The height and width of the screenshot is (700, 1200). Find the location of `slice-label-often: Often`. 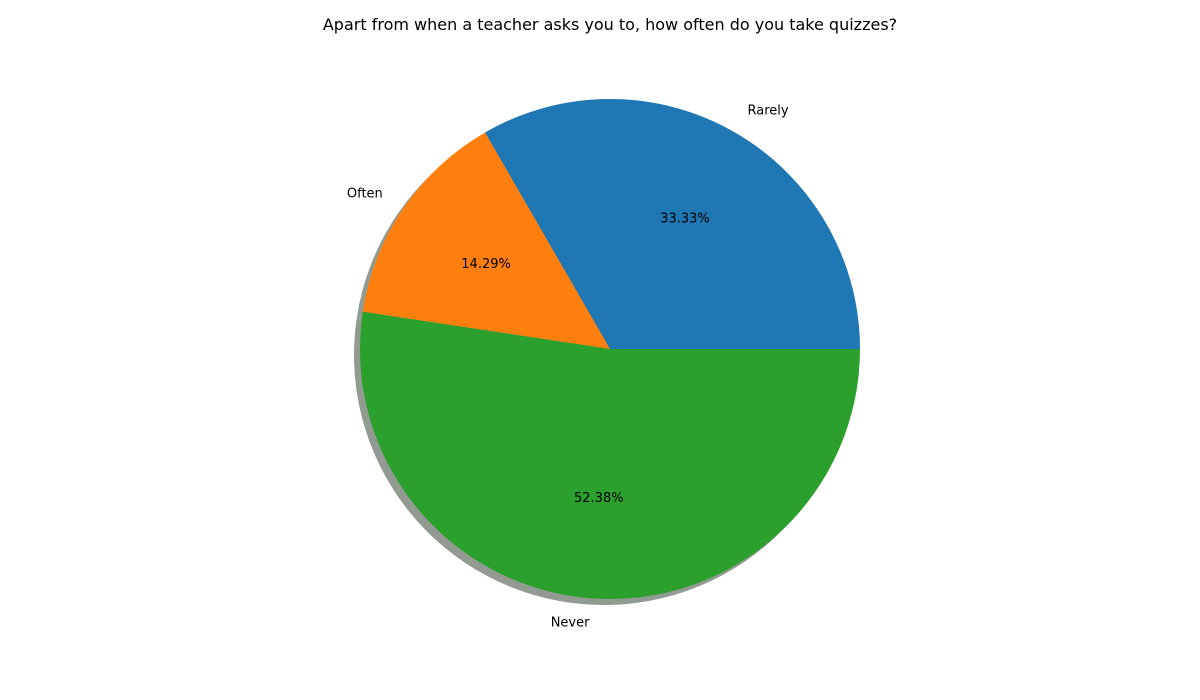

slice-label-often: Often is located at coordinates (365, 194).